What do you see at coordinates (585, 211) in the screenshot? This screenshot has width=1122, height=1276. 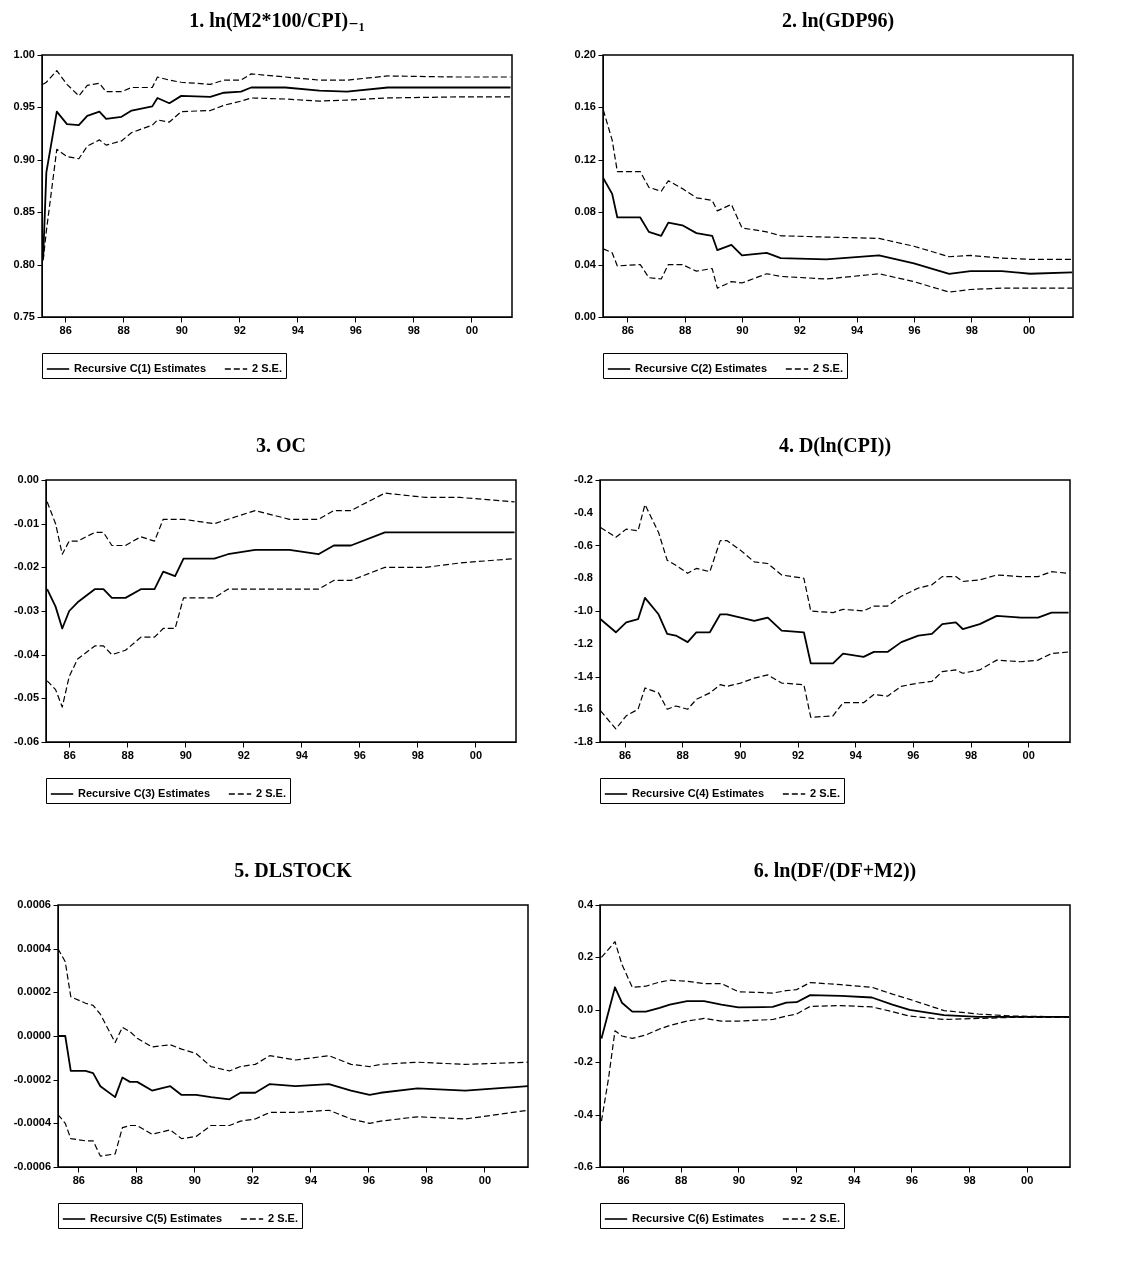 I see `y-tick-label: 0.08` at bounding box center [585, 211].